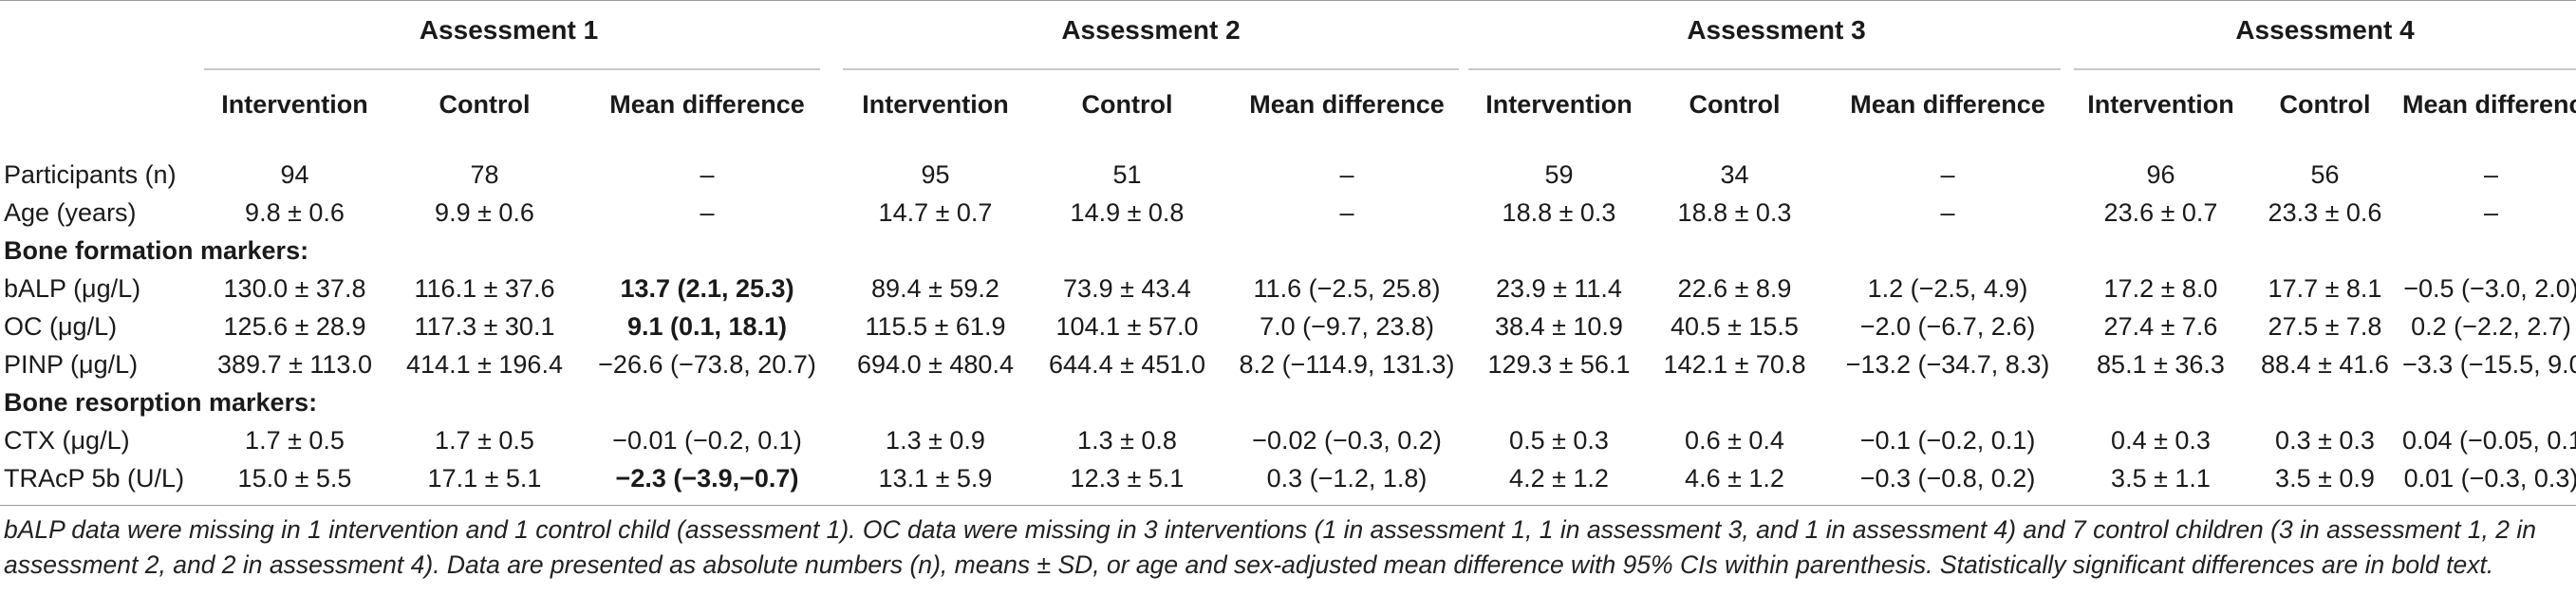 This screenshot has width=2576, height=614. I want to click on row-label: PINP (μg/L), so click(71, 364).